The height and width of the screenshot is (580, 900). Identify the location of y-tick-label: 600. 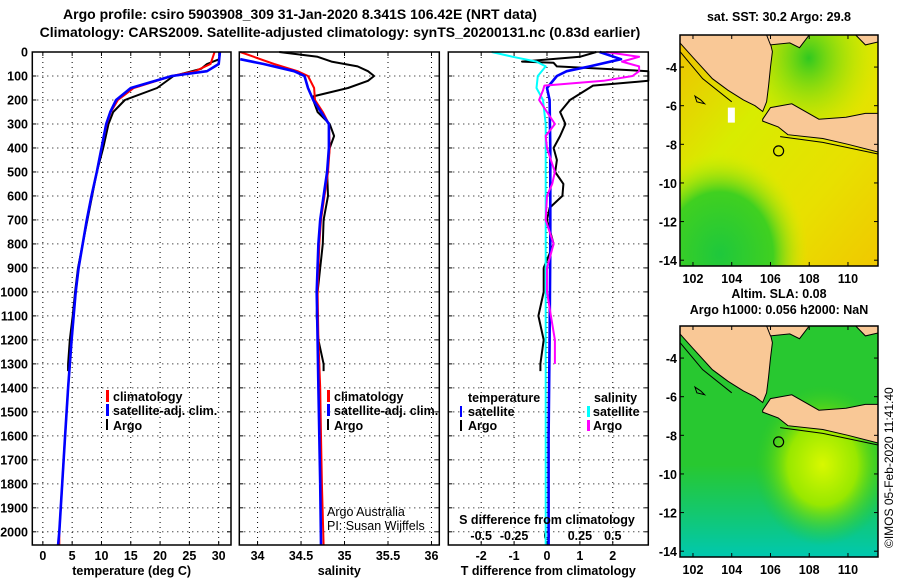
(17, 196).